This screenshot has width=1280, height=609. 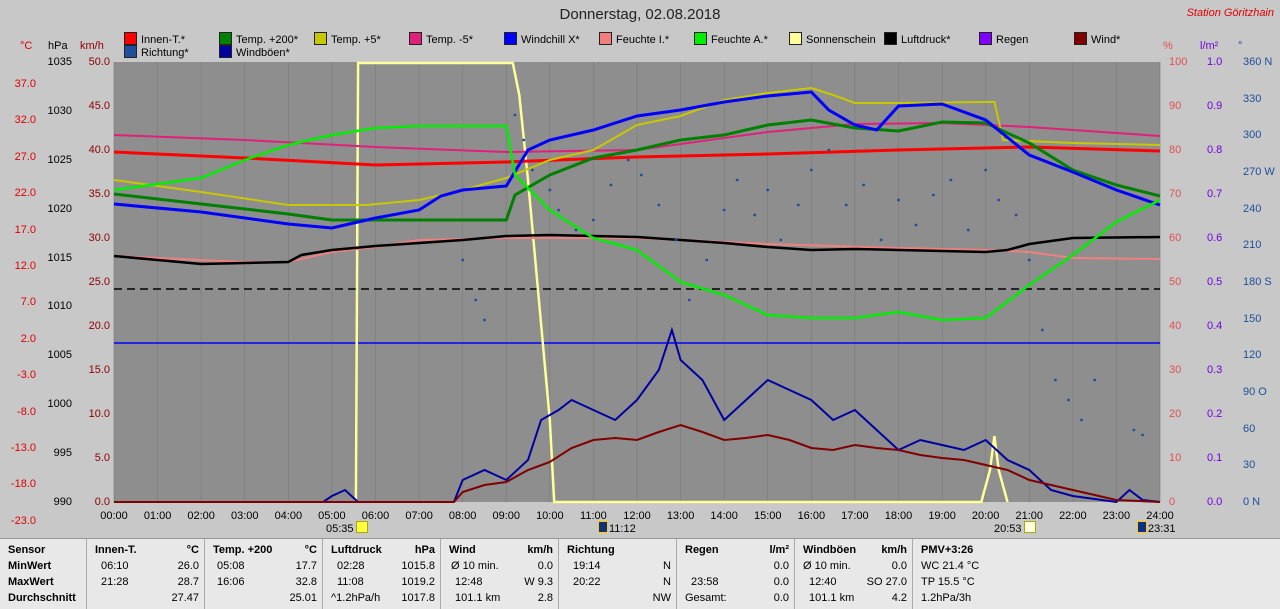 What do you see at coordinates (59, 257) in the screenshot?
I see `tick-hpa: 1015` at bounding box center [59, 257].